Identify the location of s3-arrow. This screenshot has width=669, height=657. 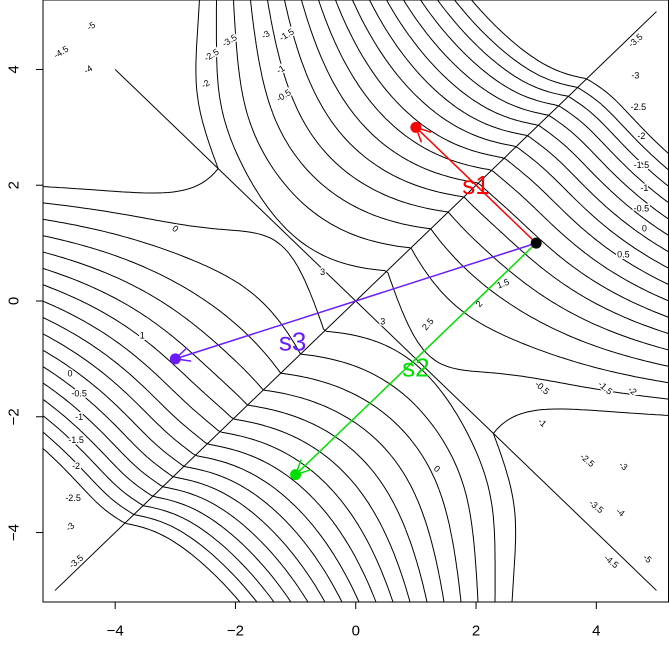
(356, 301).